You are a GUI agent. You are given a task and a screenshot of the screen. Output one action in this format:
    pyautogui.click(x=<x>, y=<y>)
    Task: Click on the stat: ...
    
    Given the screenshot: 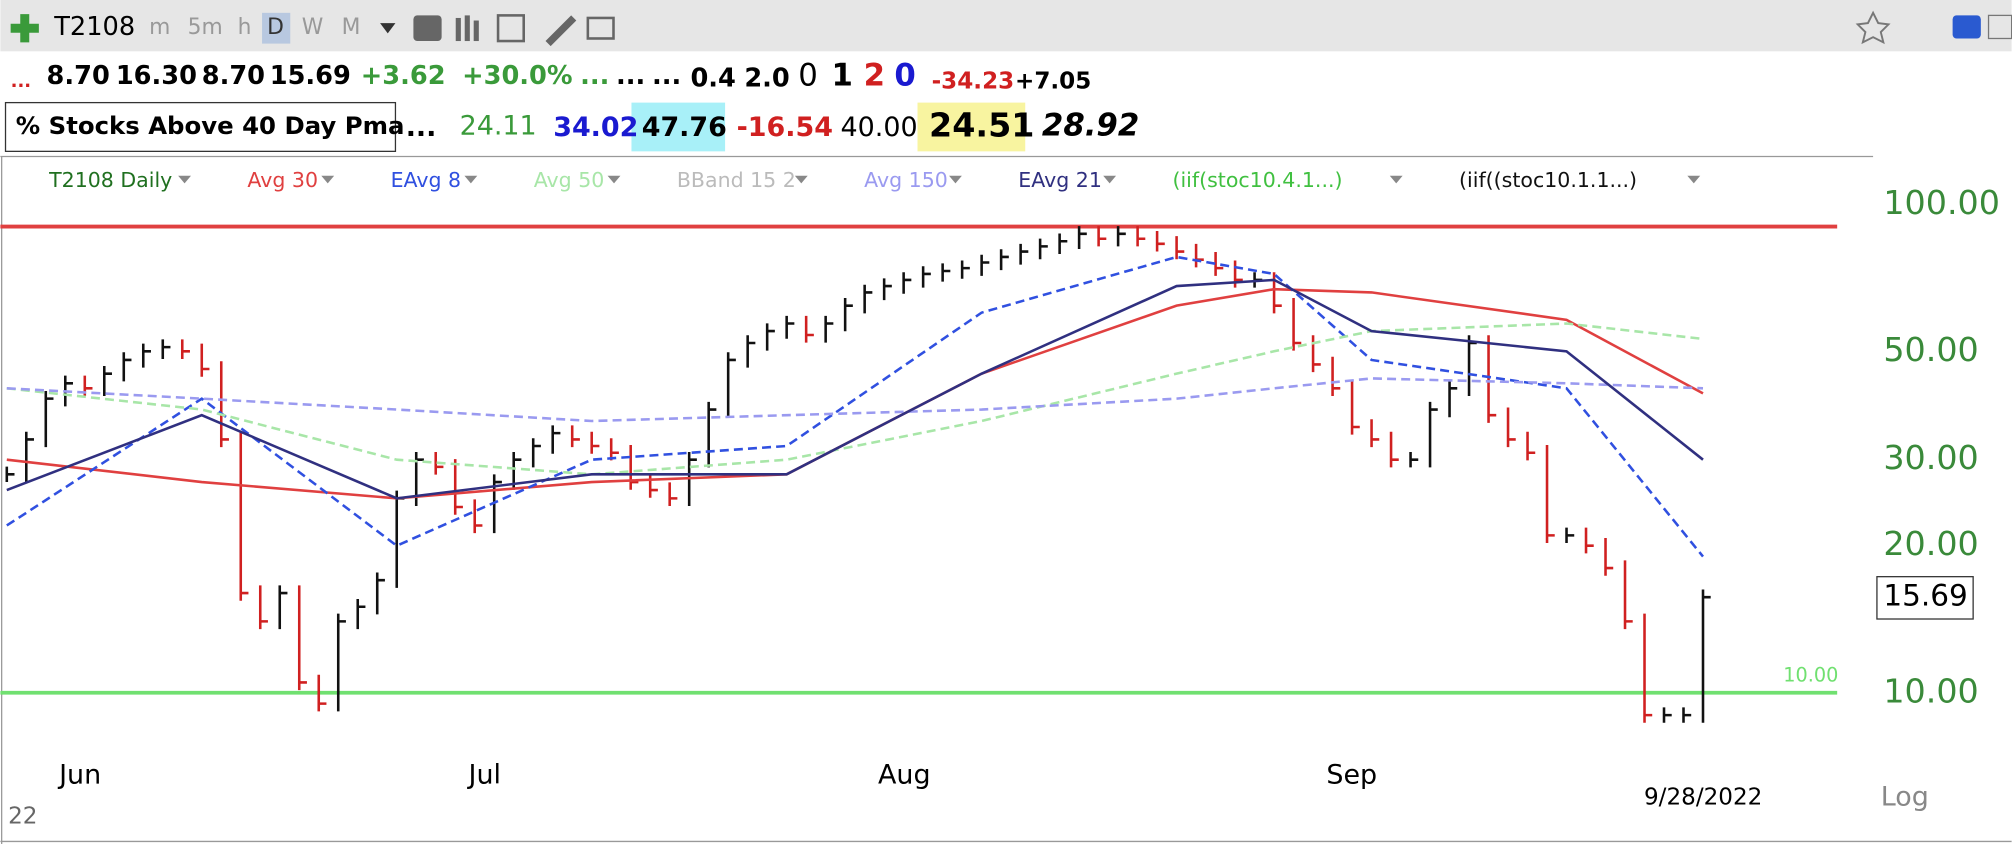 What is the action you would take?
    pyautogui.click(x=421, y=127)
    